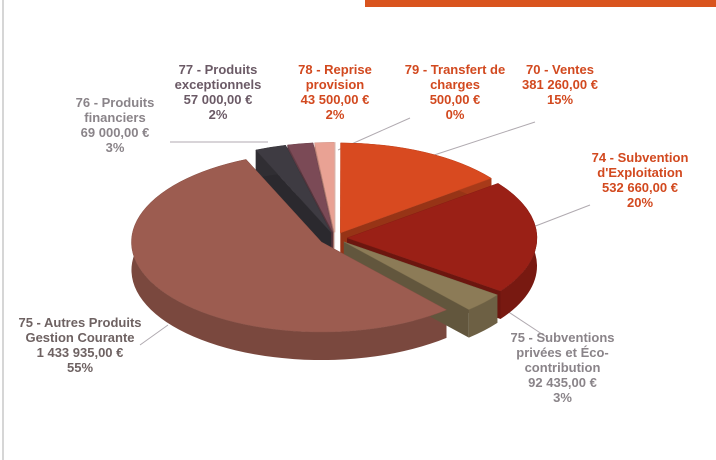  I want to click on slice-label: 70 - Ventes 381 260,00 €15%, so click(560, 84).